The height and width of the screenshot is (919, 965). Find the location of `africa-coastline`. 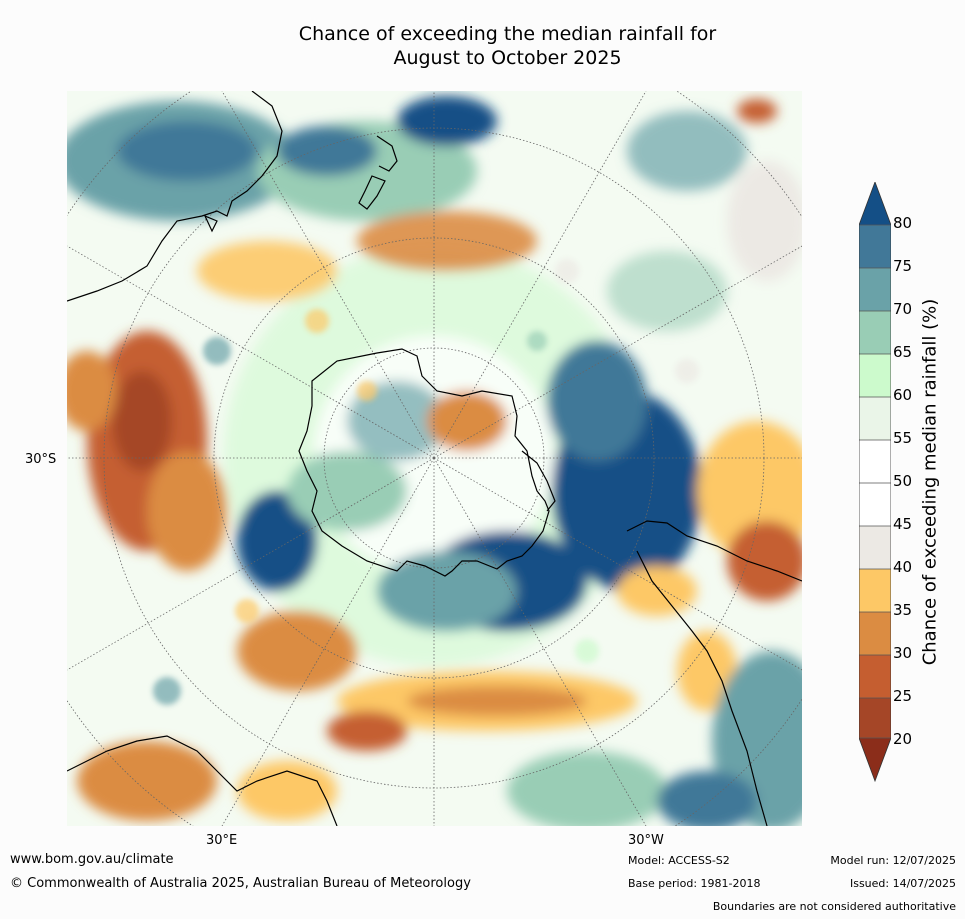

africa-coastline is located at coordinates (202, 780).